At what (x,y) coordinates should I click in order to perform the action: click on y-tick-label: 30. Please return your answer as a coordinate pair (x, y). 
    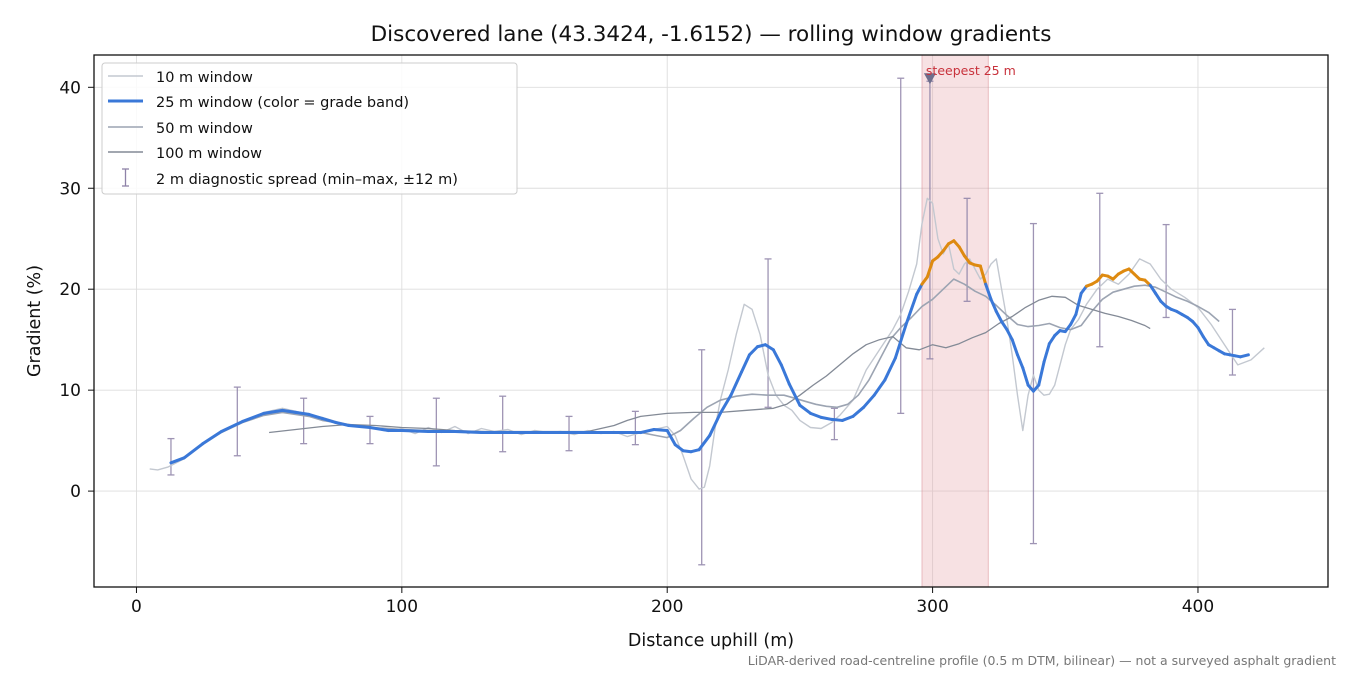
    Looking at the image, I should click on (70, 189).